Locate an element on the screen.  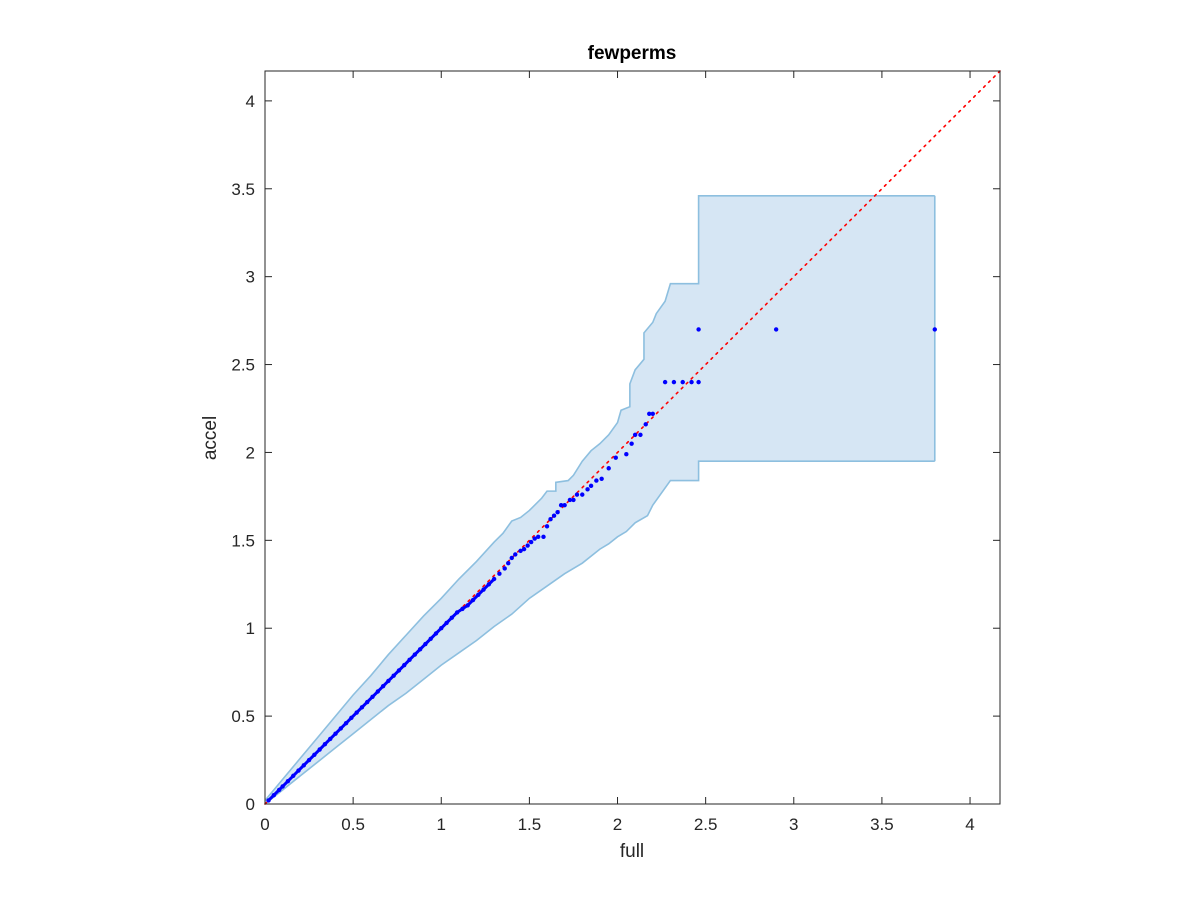
x-tick-label: 2.5 is located at coordinates (706, 824).